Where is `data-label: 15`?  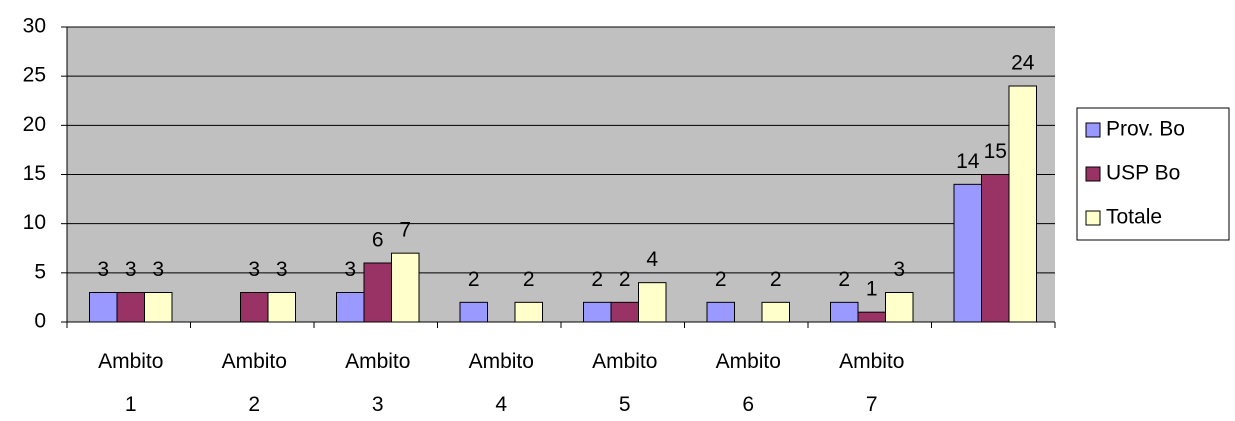
data-label: 15 is located at coordinates (995, 151).